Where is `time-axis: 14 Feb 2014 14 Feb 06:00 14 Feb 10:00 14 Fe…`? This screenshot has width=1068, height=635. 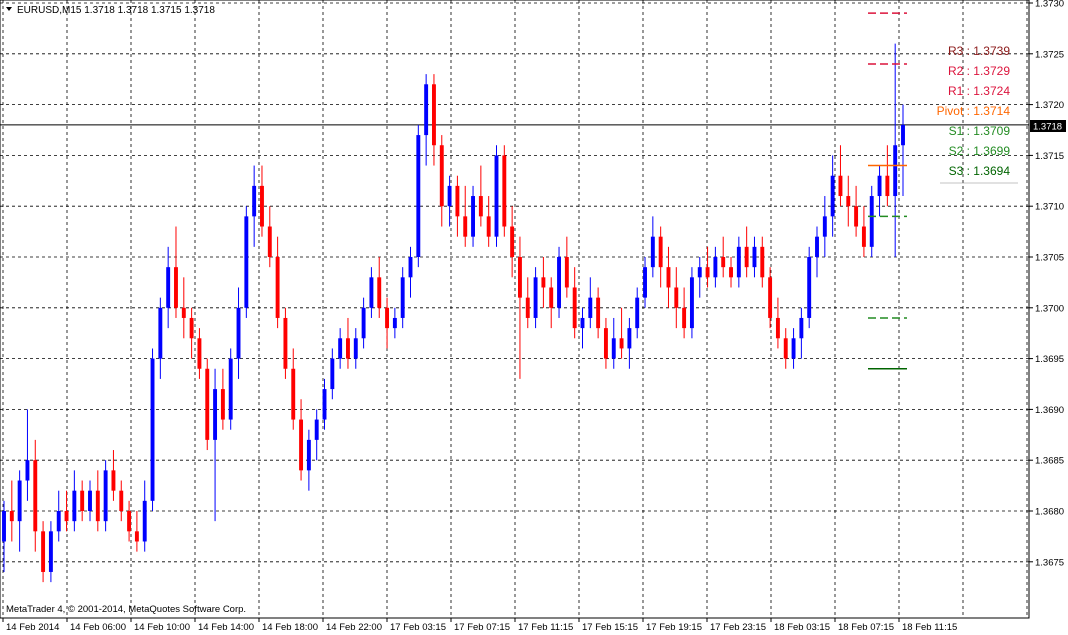 time-axis: 14 Feb 2014 14 Feb 06:00 14 Feb 10:00 14 Fe… is located at coordinates (479, 625).